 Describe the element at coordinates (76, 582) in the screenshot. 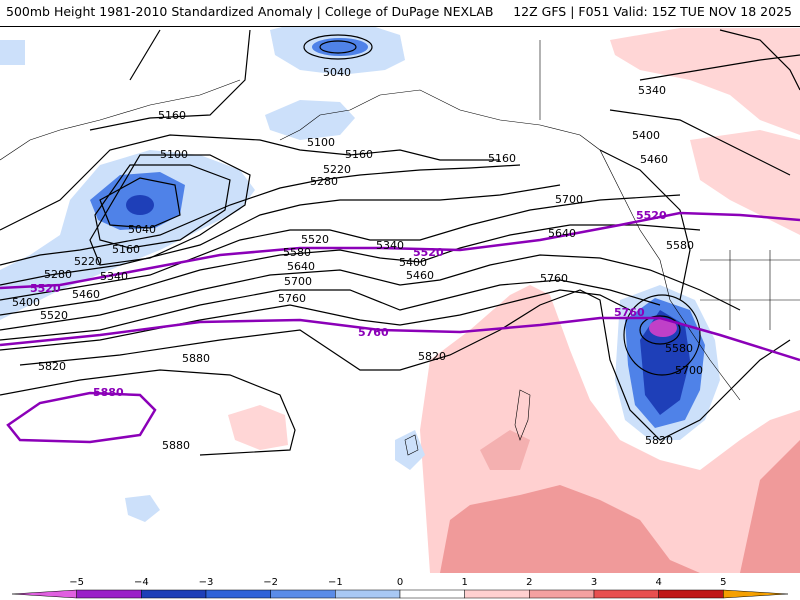

I see `colorbar-tick-label: −5` at that location.